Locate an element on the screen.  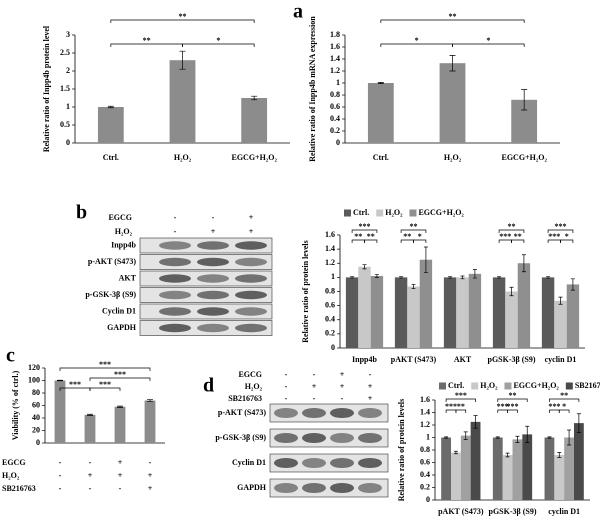
y-tick-label: 1.6 is located at coordinates (335, 46).